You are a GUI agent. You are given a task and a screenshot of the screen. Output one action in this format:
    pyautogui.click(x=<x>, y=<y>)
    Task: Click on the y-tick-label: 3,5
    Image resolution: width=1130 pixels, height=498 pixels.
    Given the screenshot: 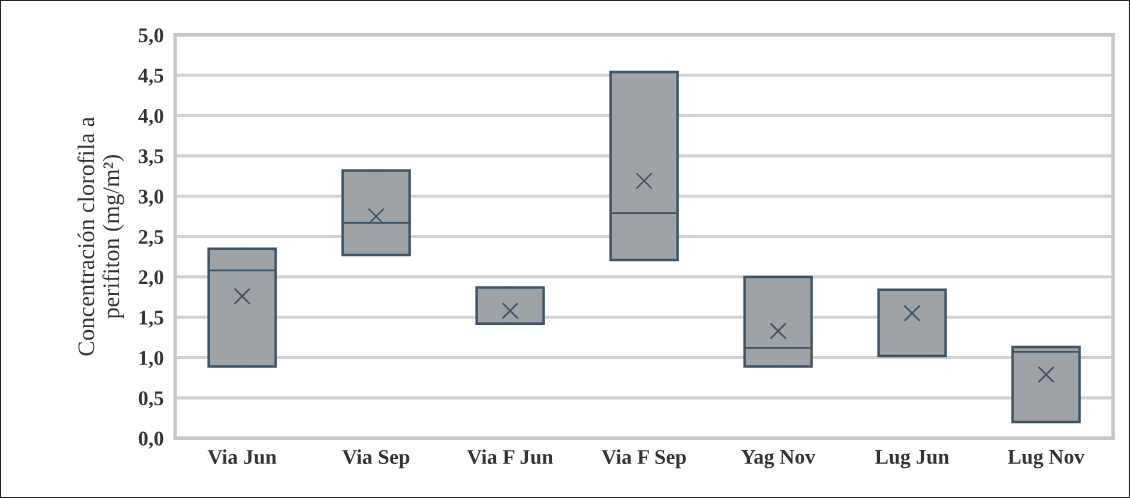 What is the action you would take?
    pyautogui.click(x=151, y=158)
    